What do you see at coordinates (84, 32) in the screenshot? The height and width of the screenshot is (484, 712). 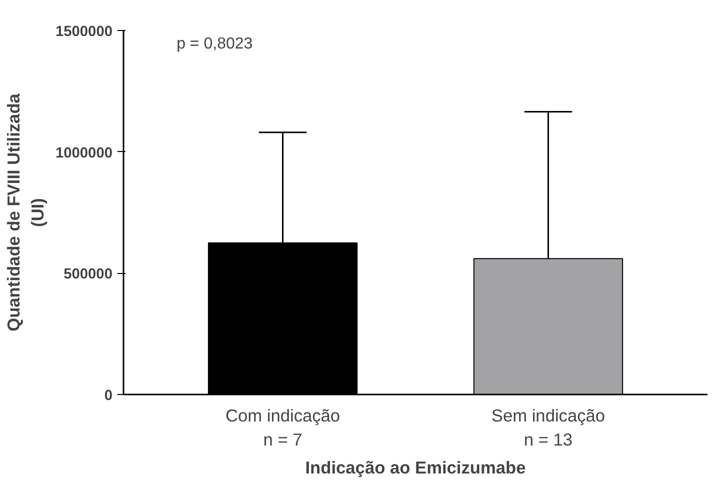 I see `y-tick-label: 1500000` at bounding box center [84, 32].